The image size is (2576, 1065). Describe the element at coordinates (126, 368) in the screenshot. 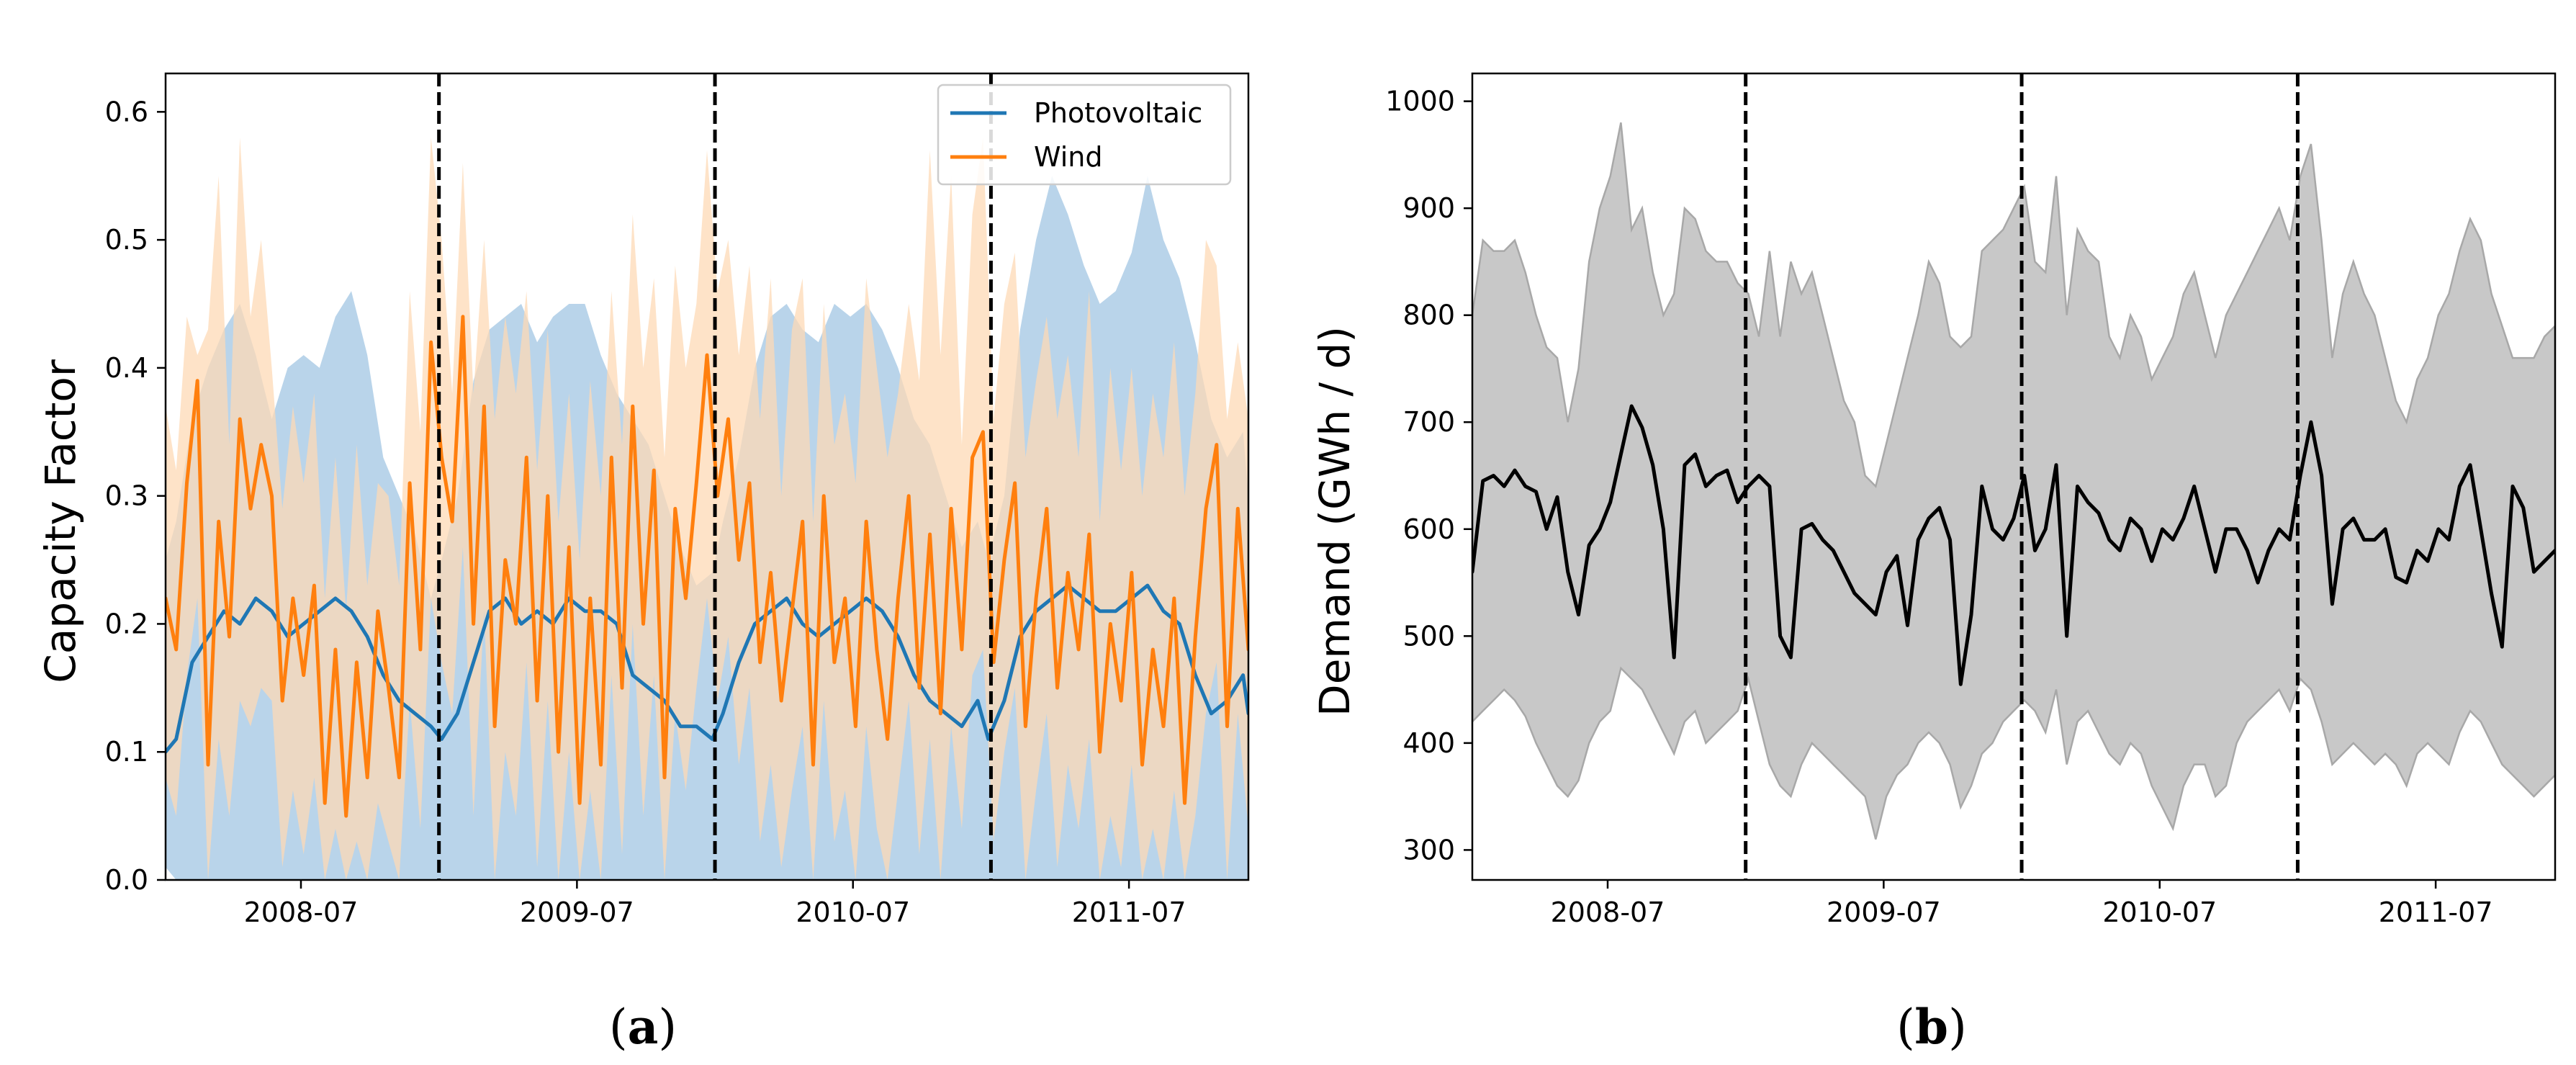

I see `y-tick-label: 0.4` at that location.